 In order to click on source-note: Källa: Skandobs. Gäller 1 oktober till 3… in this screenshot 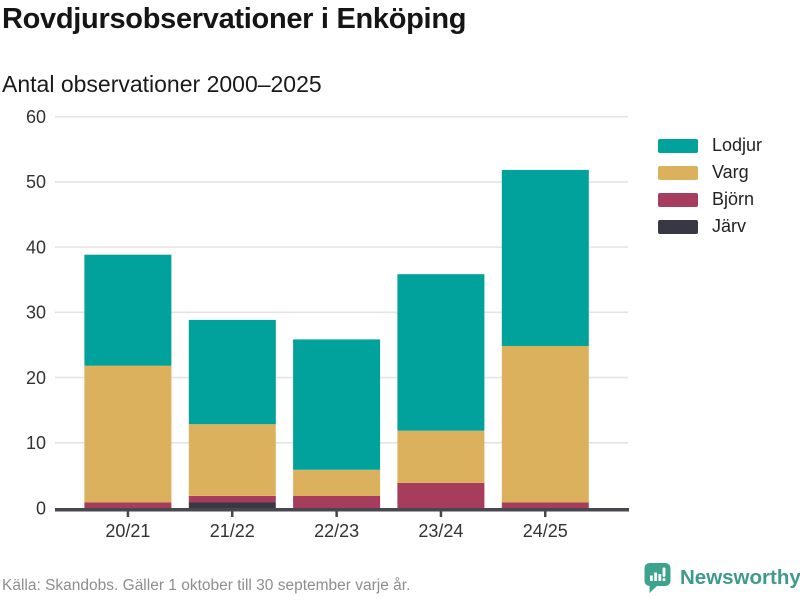, I will do `click(206, 585)`.